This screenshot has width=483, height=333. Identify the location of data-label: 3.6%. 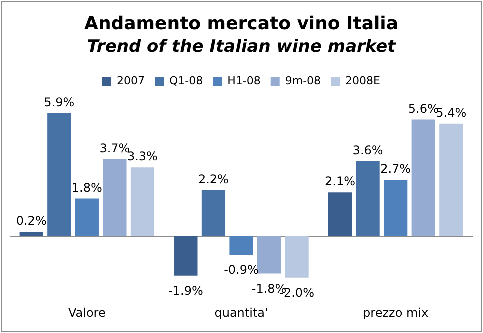
(368, 150).